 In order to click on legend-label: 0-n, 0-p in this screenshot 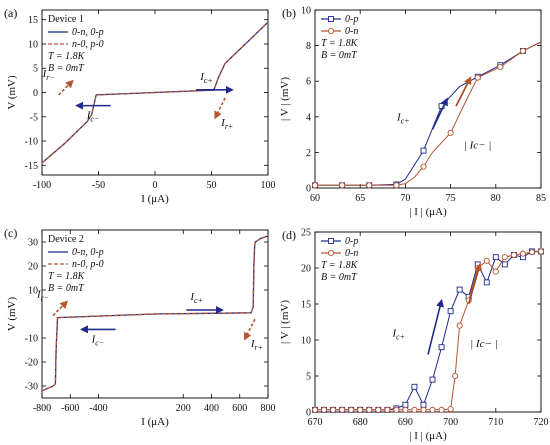, I will do `click(88, 252)`.